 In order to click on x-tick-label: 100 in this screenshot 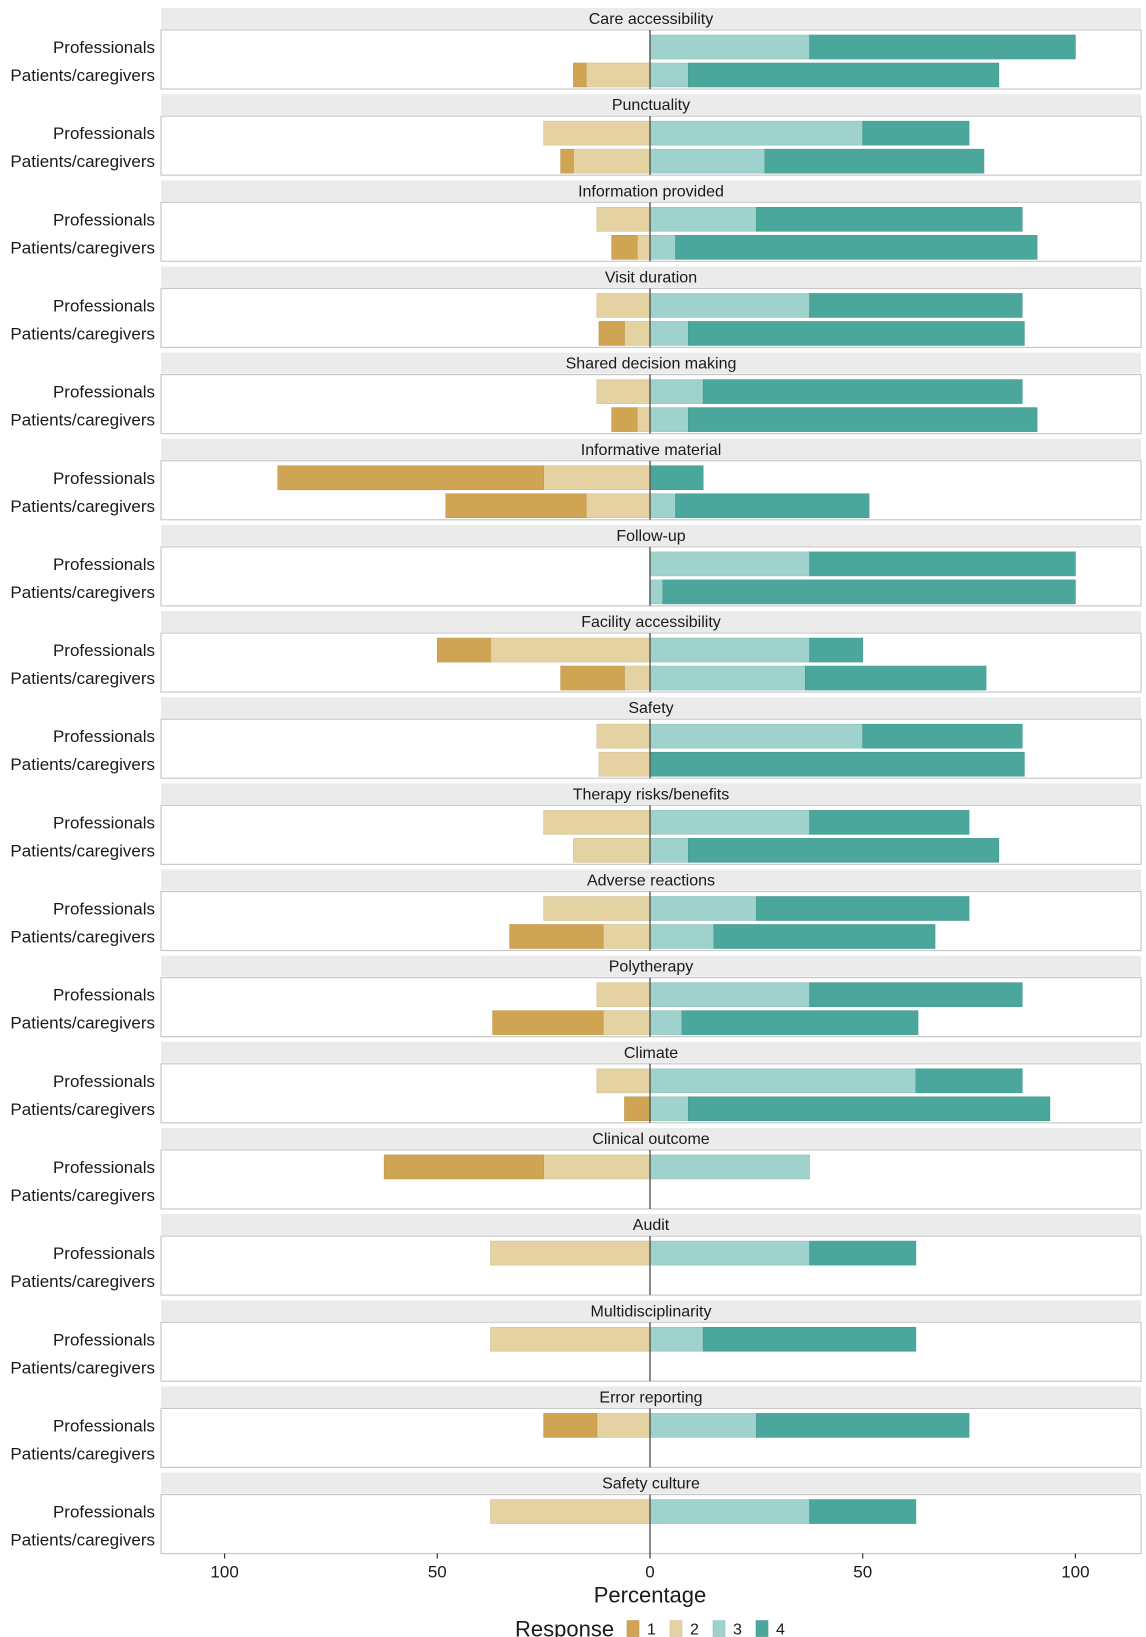, I will do `click(1075, 1572)`.